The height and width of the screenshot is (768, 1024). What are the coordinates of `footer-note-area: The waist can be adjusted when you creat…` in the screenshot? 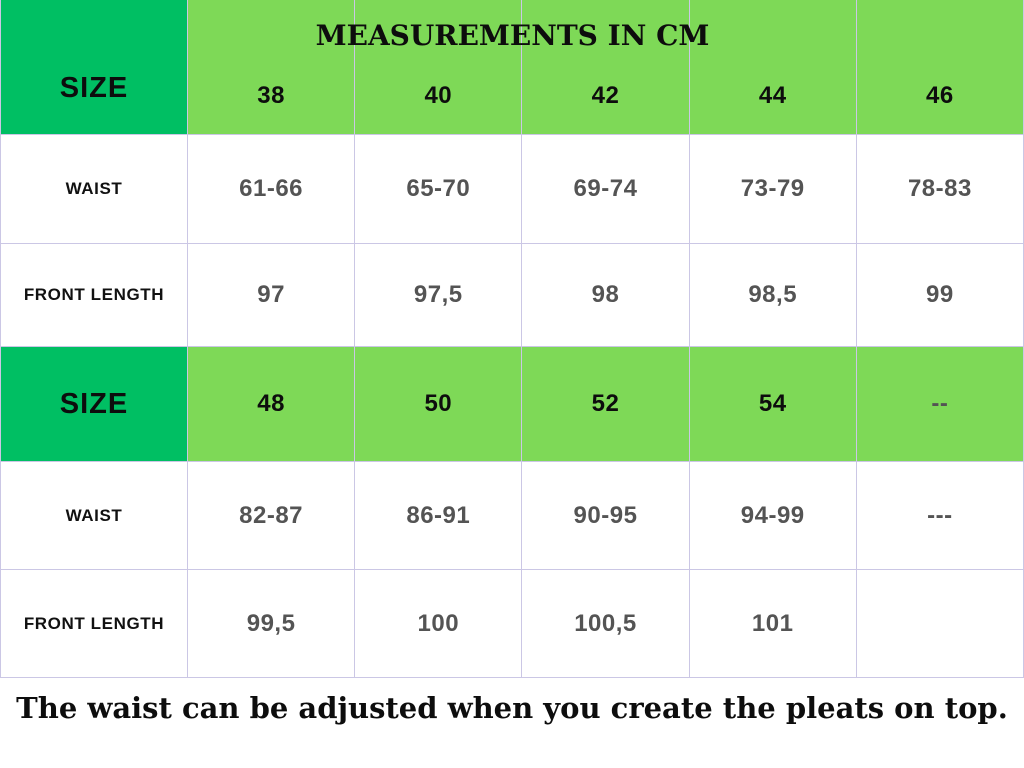 It's located at (512, 723).